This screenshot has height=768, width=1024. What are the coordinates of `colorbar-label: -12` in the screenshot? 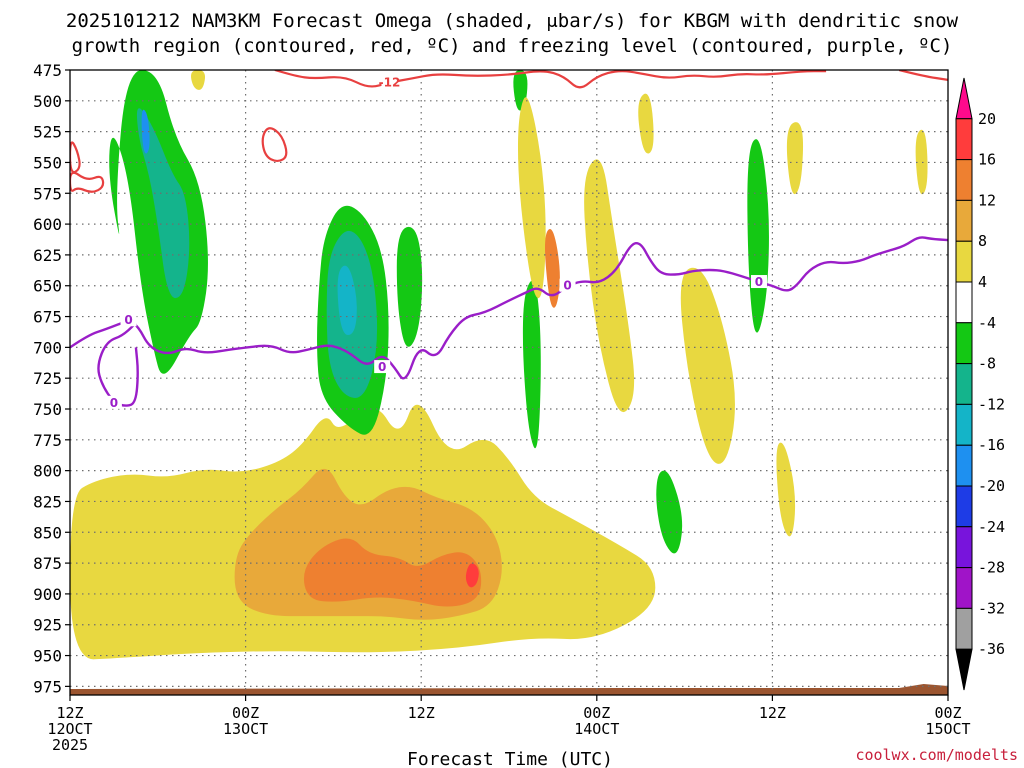 It's located at (991, 404).